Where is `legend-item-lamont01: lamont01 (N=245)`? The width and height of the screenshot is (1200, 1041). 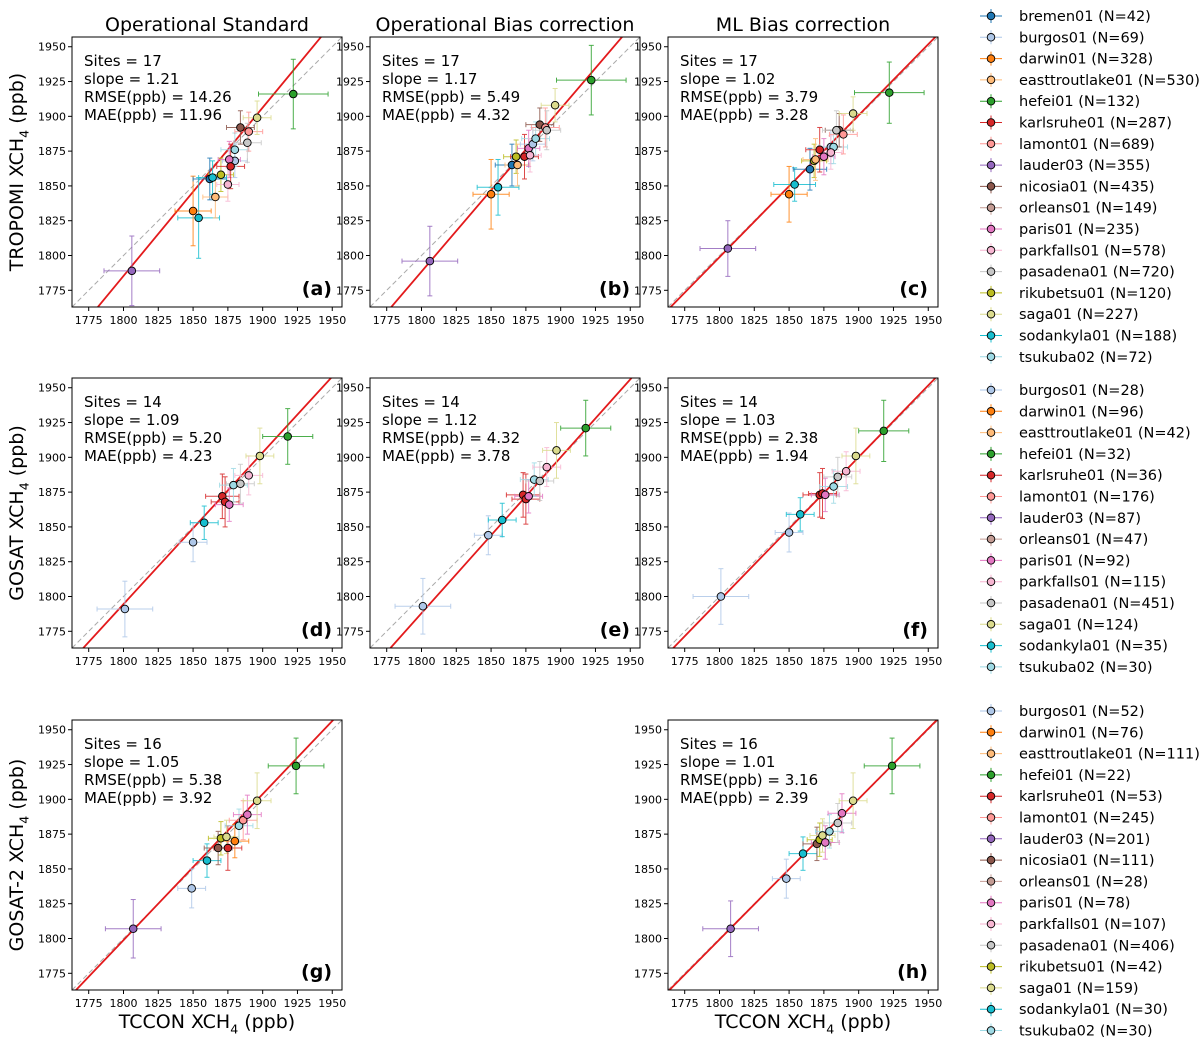 legend-item-lamont01: lamont01 (N=245) is located at coordinates (1067, 818).